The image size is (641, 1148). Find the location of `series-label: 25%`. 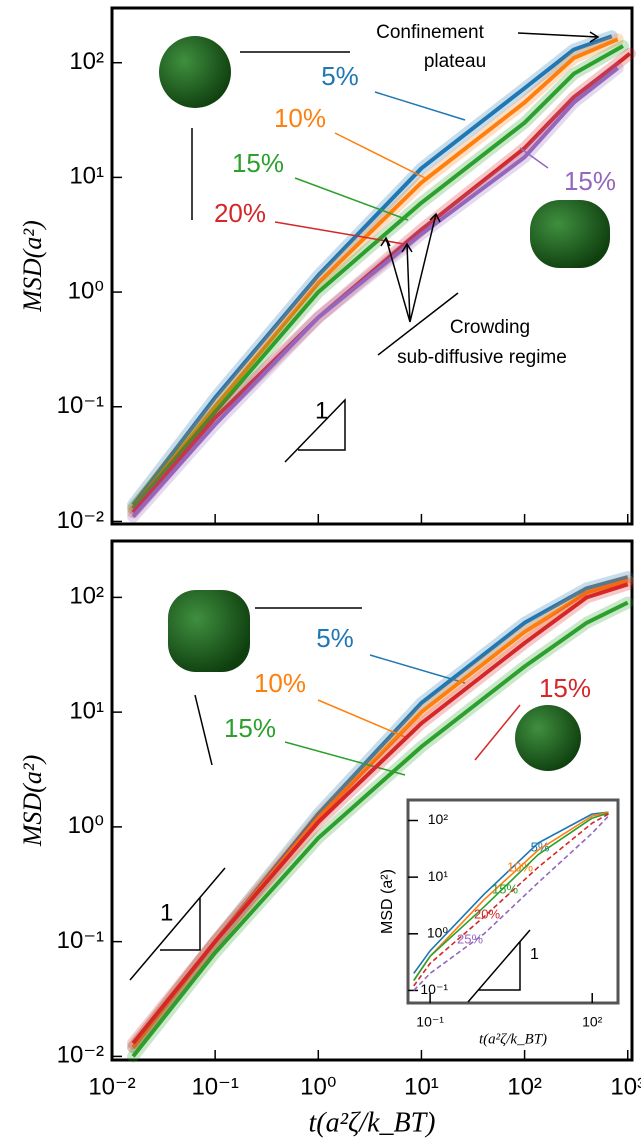

series-label: 25% is located at coordinates (470, 938).